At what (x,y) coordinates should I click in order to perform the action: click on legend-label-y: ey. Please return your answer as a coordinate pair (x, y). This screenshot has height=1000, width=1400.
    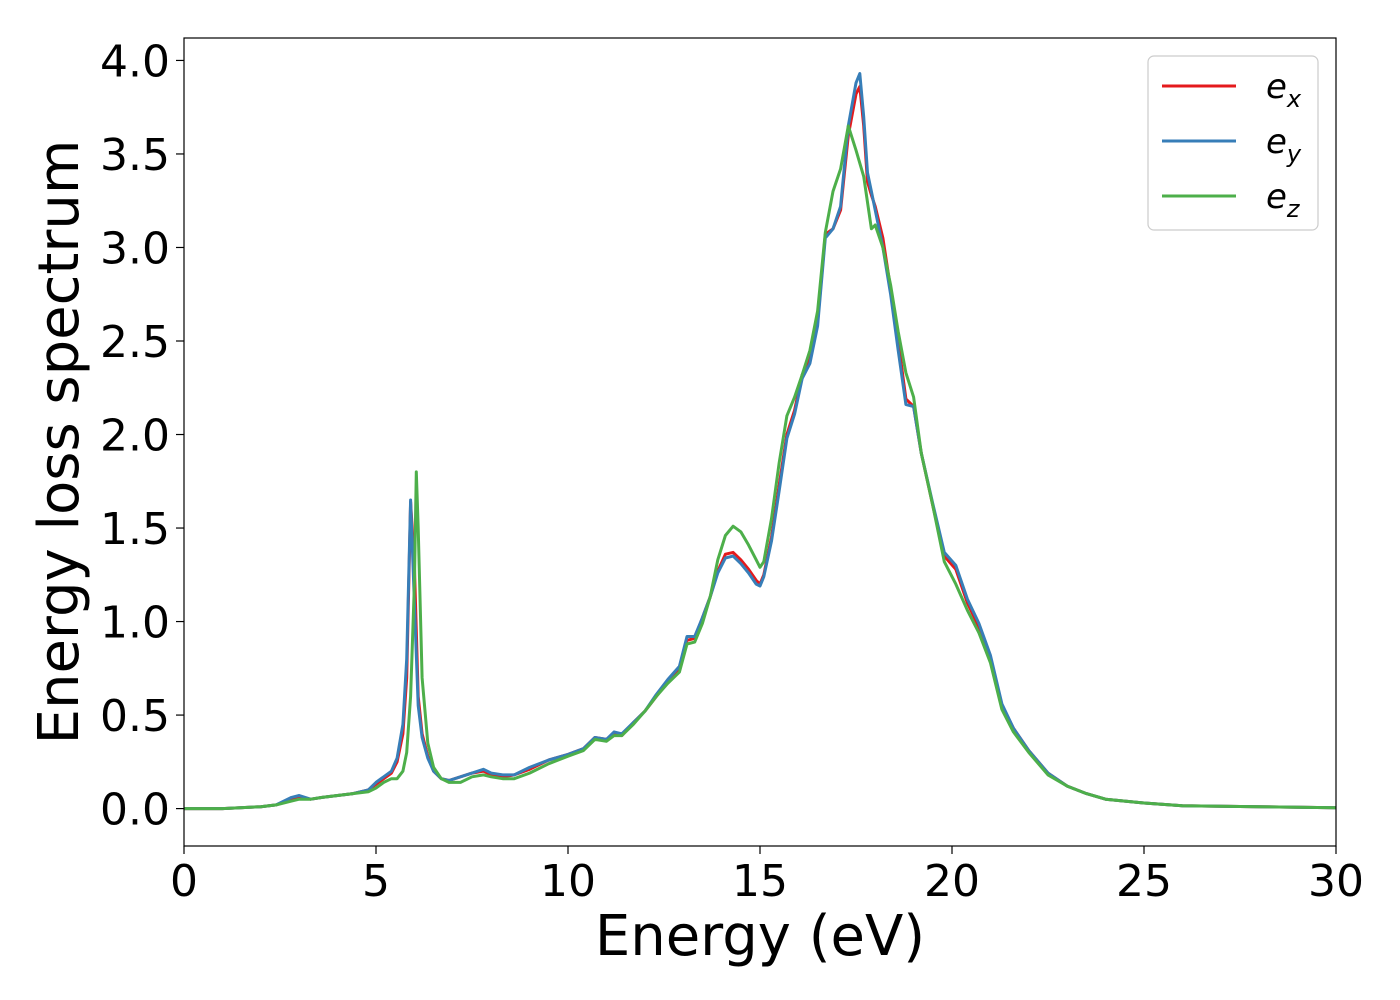
    Looking at the image, I should click on (1284, 145).